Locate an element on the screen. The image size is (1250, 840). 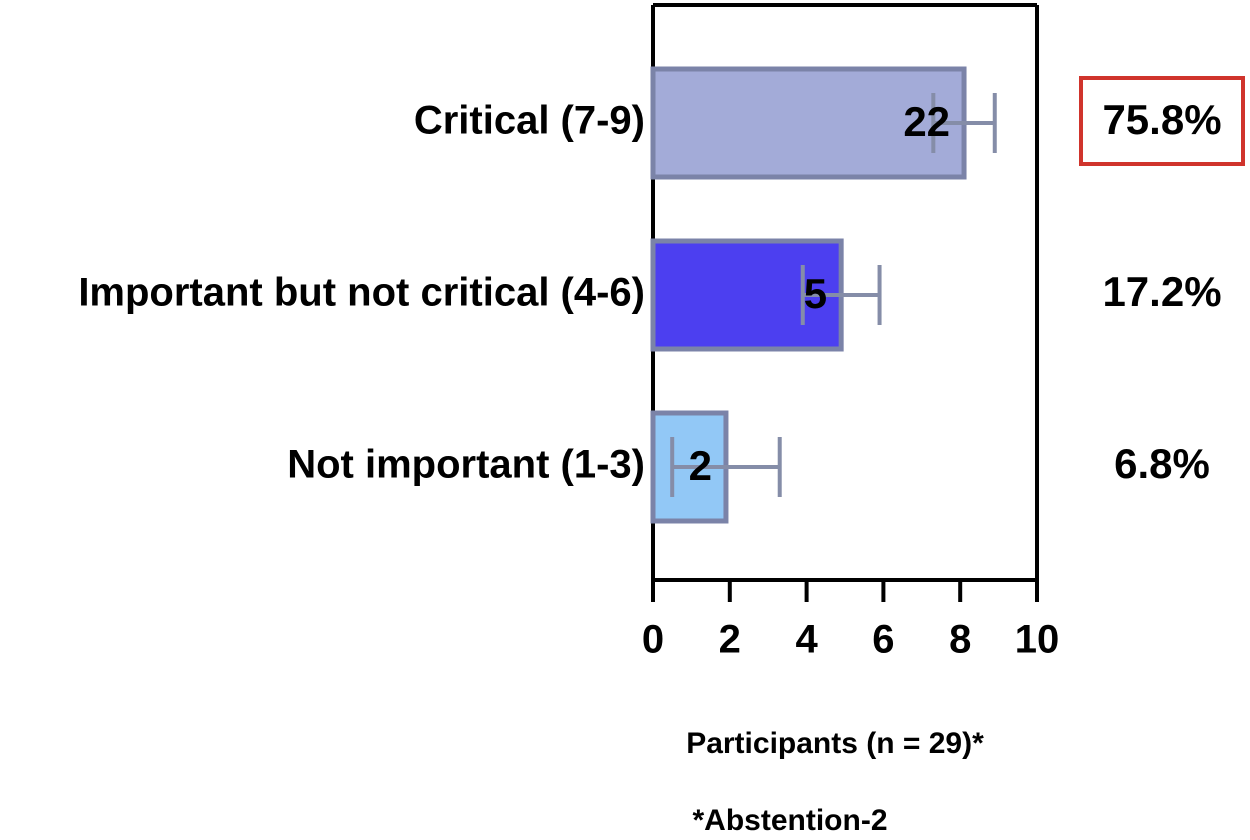
category-label: Not important (1-3) is located at coordinates (466, 465).